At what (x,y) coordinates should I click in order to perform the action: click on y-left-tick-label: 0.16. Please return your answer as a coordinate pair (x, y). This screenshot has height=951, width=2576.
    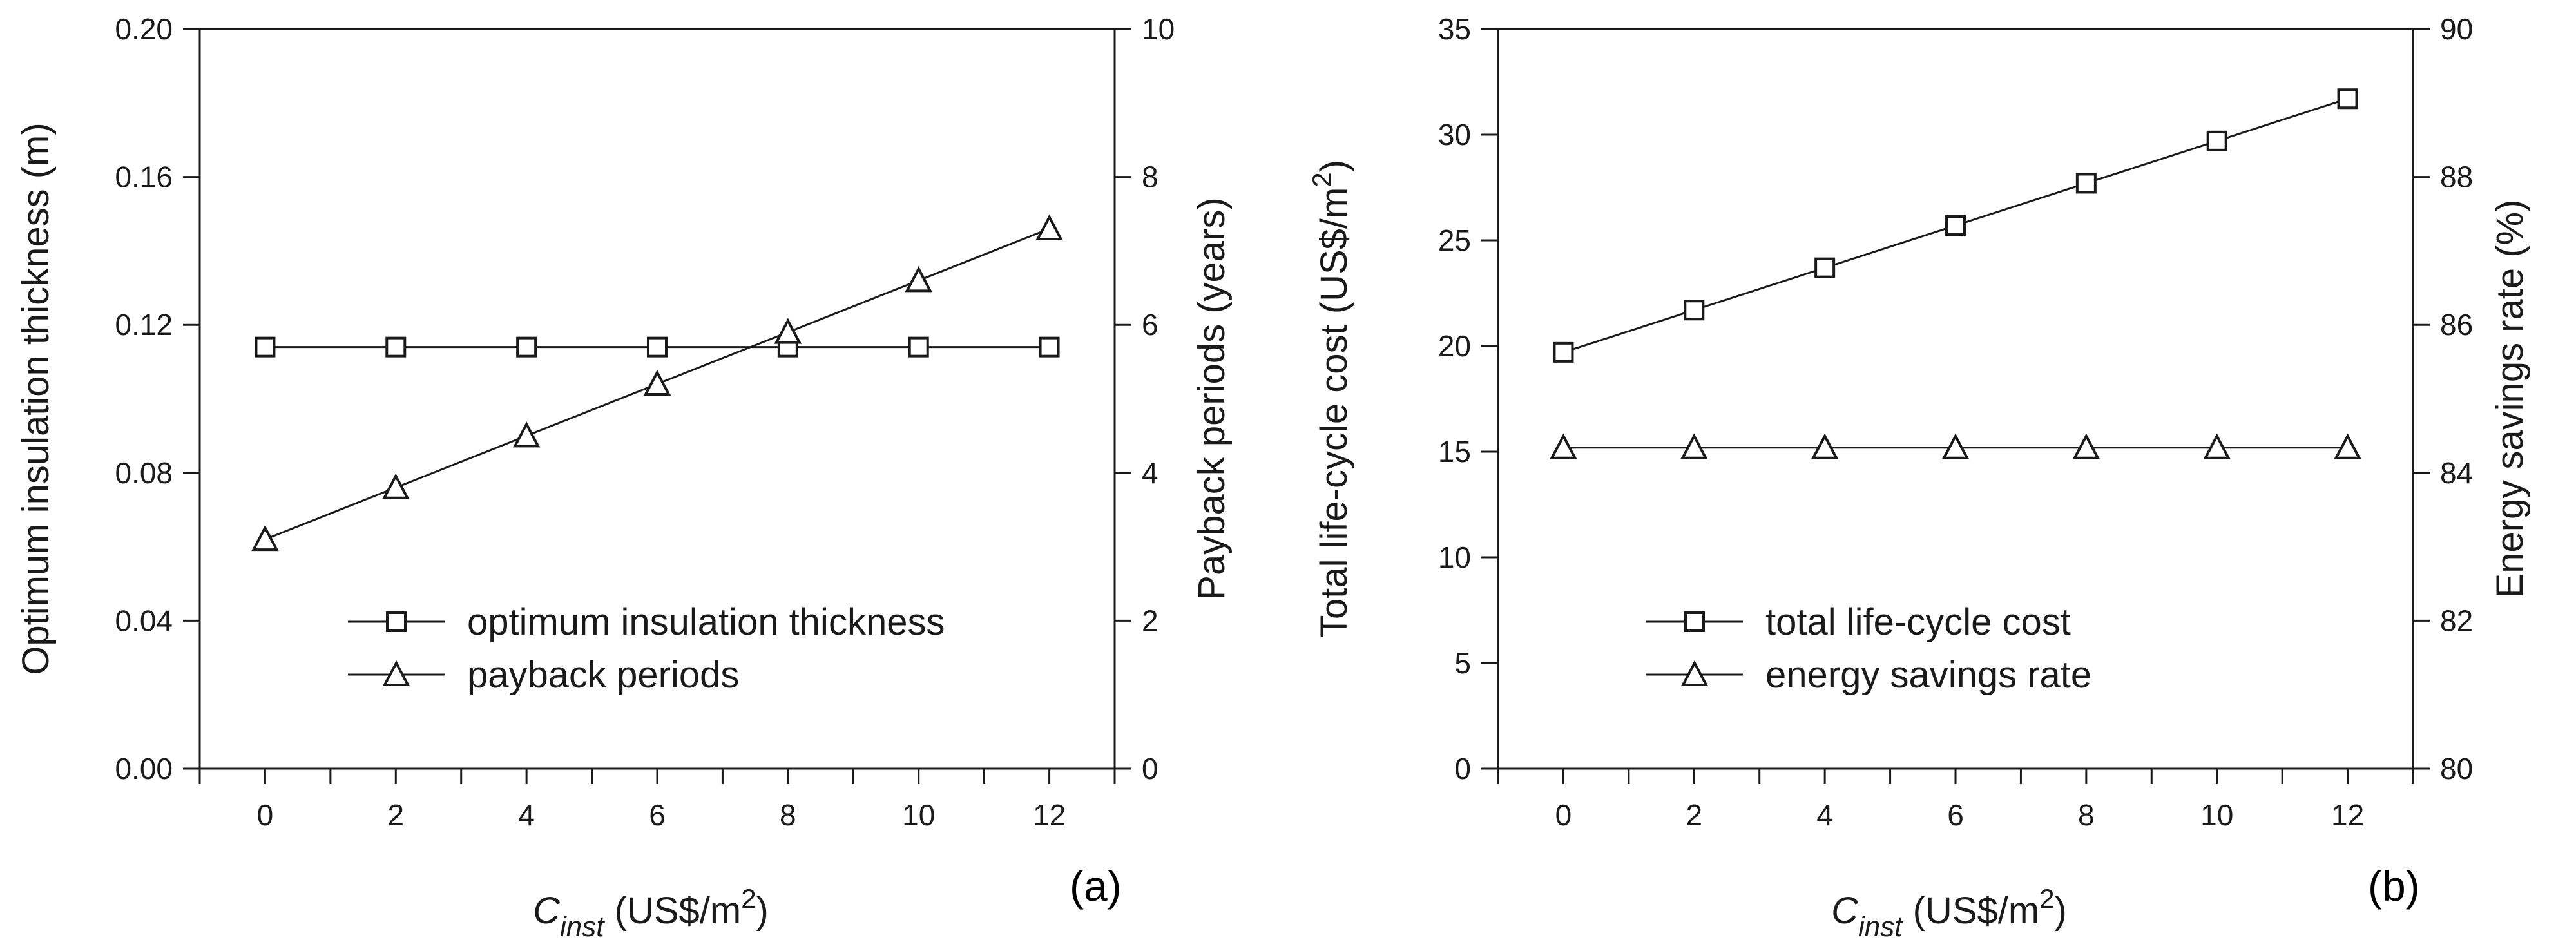
    Looking at the image, I should click on (144, 177).